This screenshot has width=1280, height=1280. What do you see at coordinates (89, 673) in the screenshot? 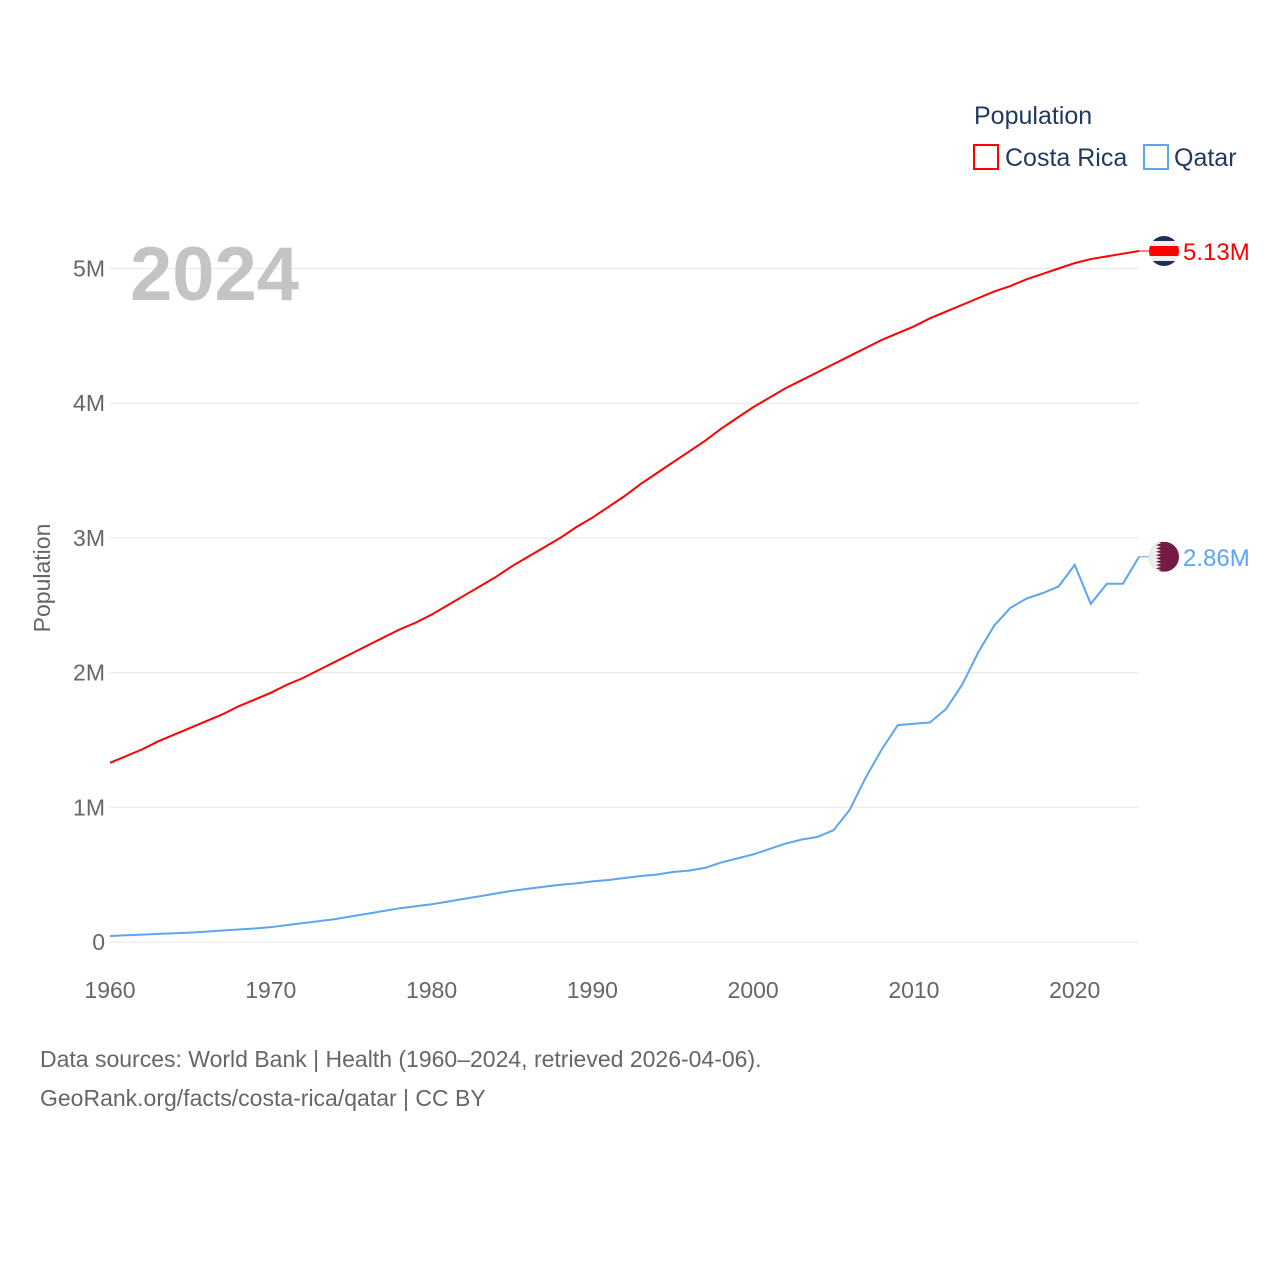
I see `y-tick-label: 2M` at bounding box center [89, 673].